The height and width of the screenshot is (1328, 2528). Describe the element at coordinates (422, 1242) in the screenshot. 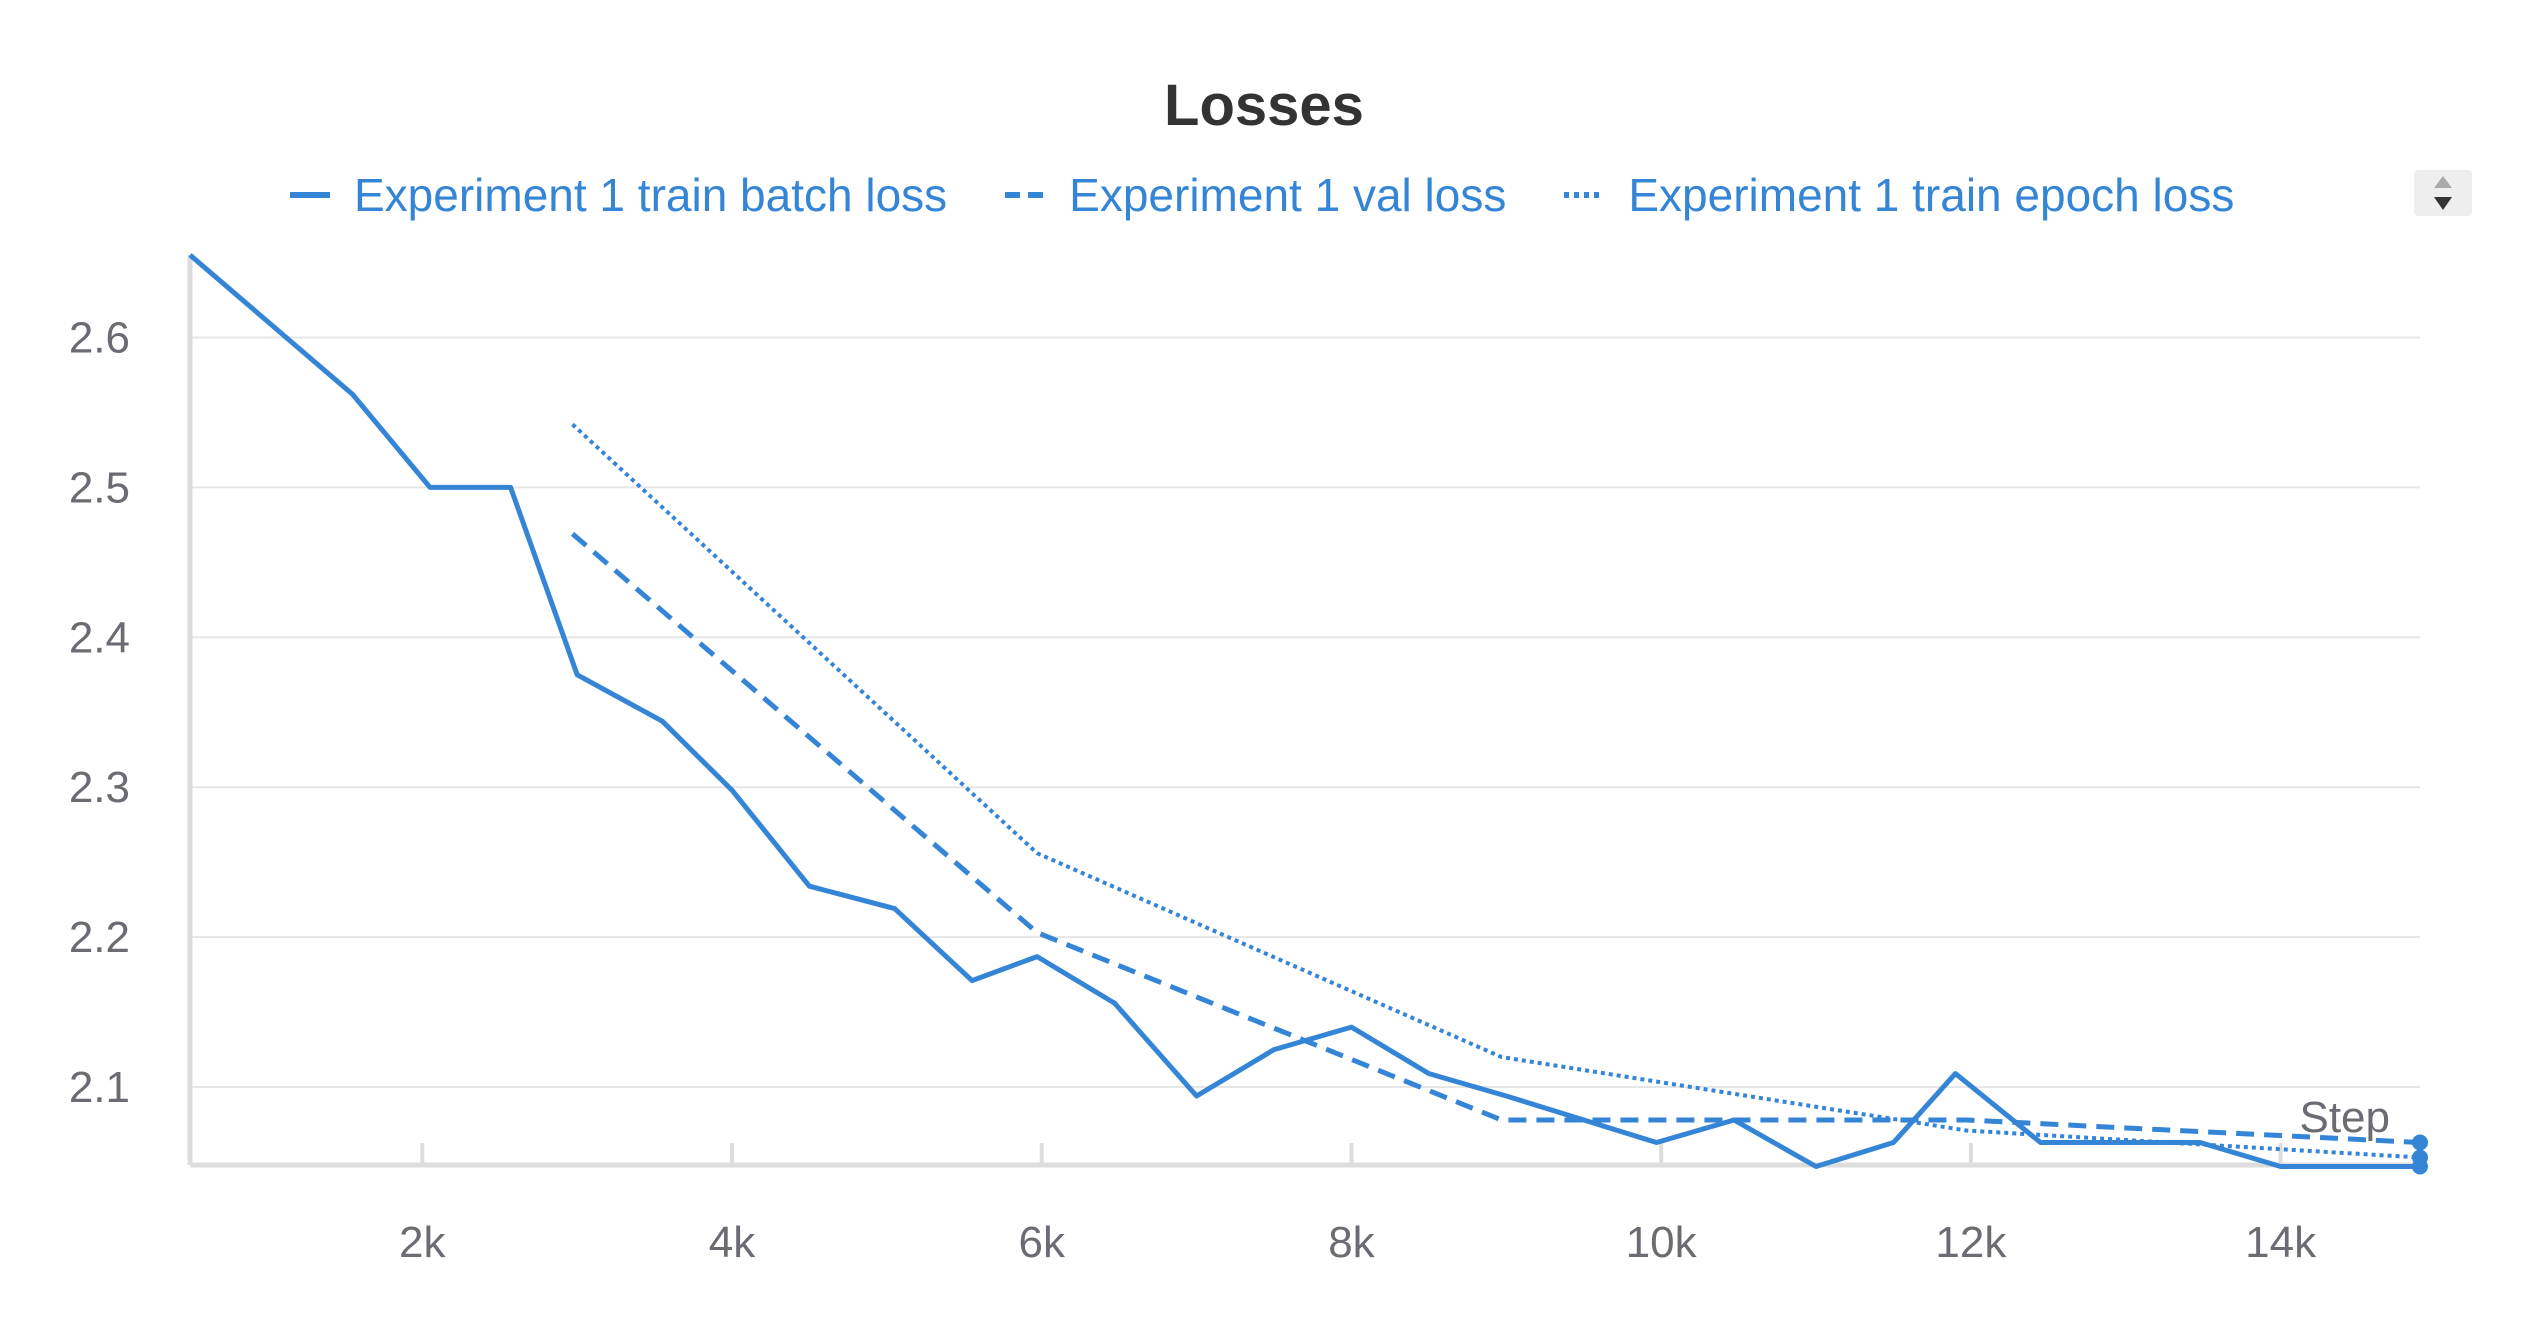

I see `x-tick-label: 2k` at that location.